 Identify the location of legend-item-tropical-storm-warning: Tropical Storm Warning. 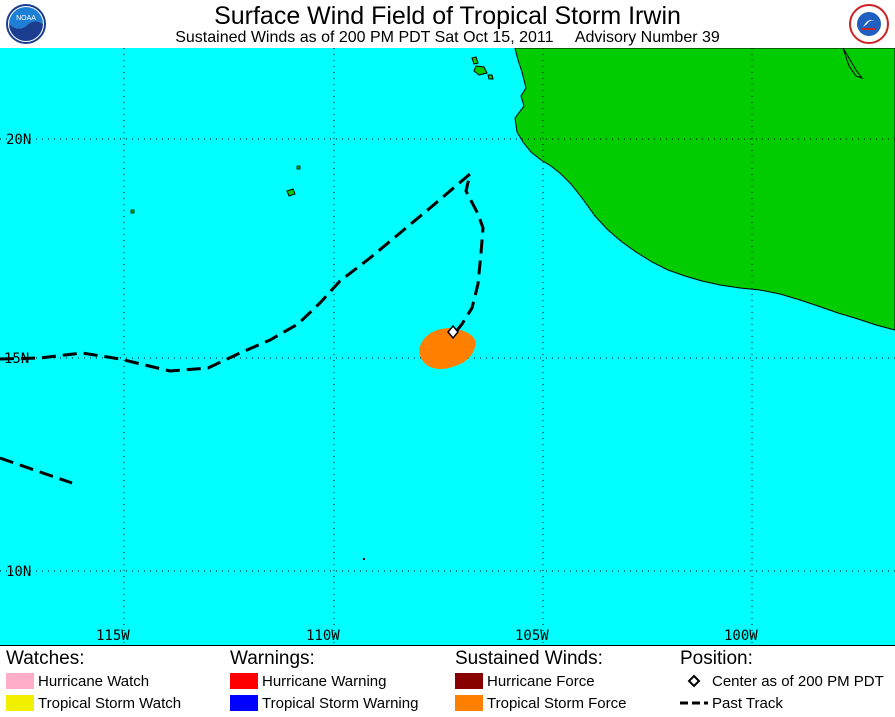
(324, 703).